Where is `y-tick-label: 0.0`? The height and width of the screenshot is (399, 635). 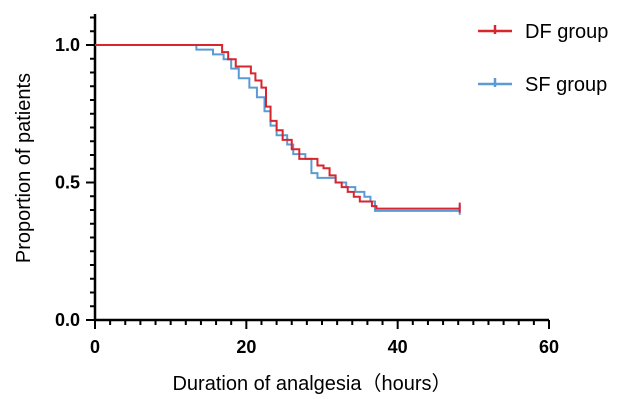 y-tick-label: 0.0 is located at coordinates (67, 320).